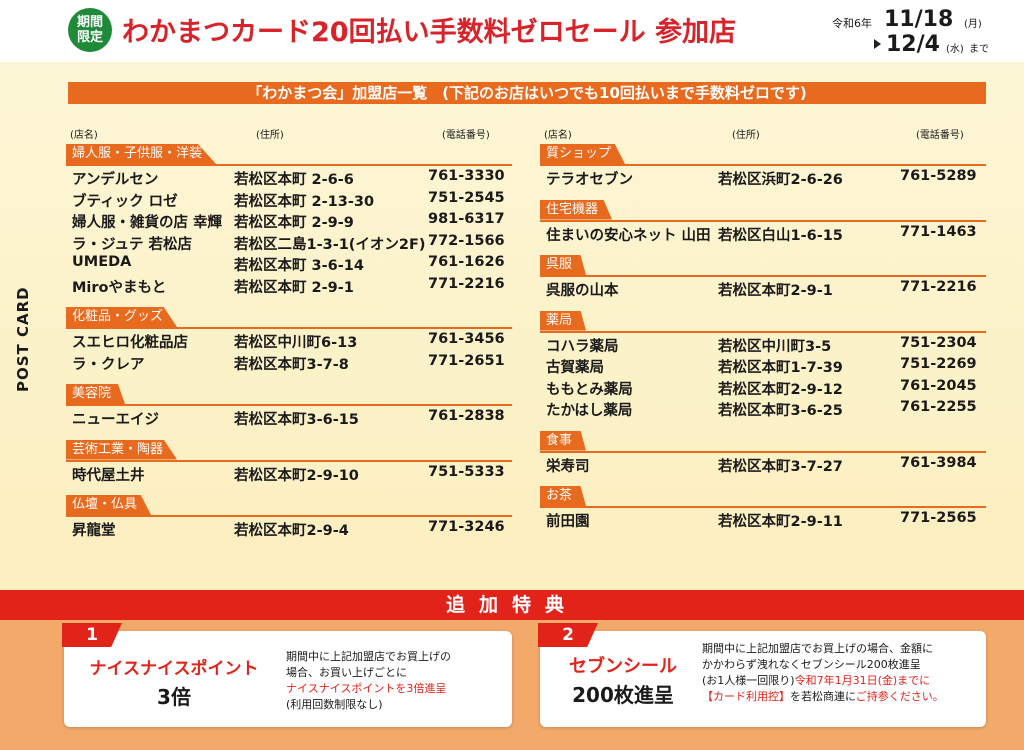 The height and width of the screenshot is (750, 1024). I want to click on category-label: 質ショップ, so click(583, 154).